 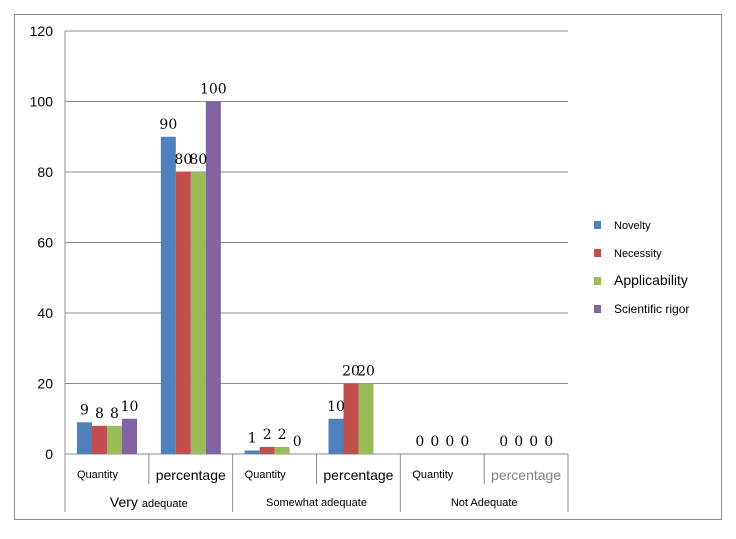 I want to click on category-label-5: percentage, so click(x=526, y=475).